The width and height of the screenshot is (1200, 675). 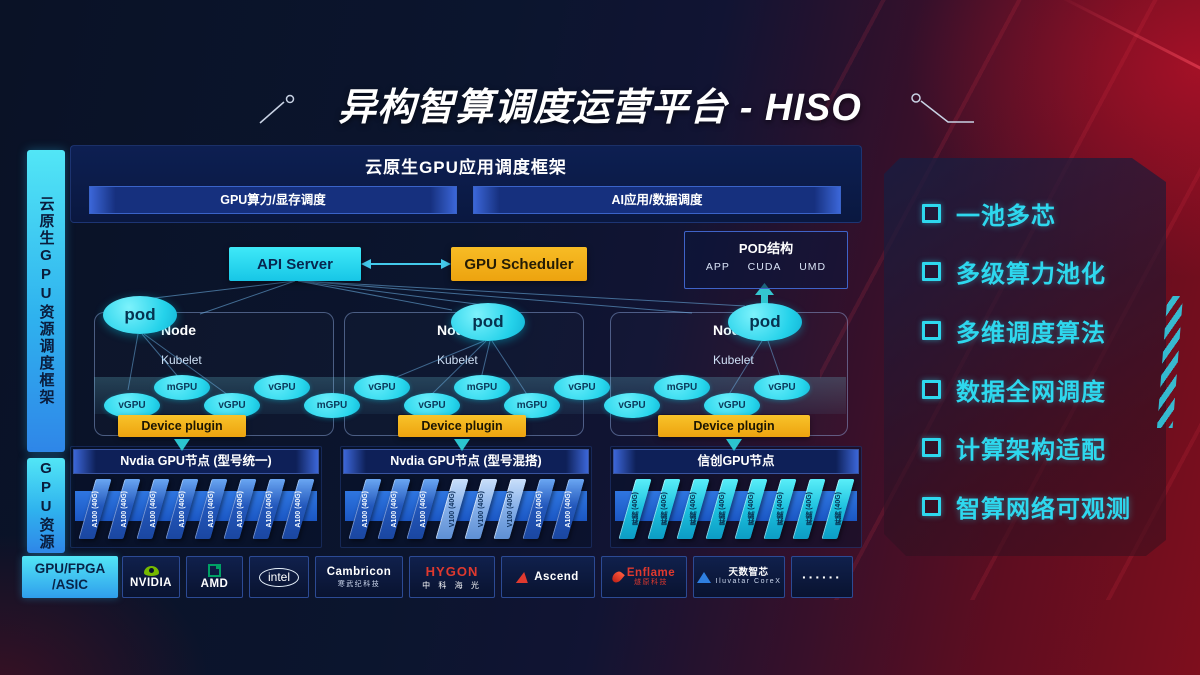 What do you see at coordinates (703, 577) in the screenshot?
I see `iluvatar-triangle-icon` at bounding box center [703, 577].